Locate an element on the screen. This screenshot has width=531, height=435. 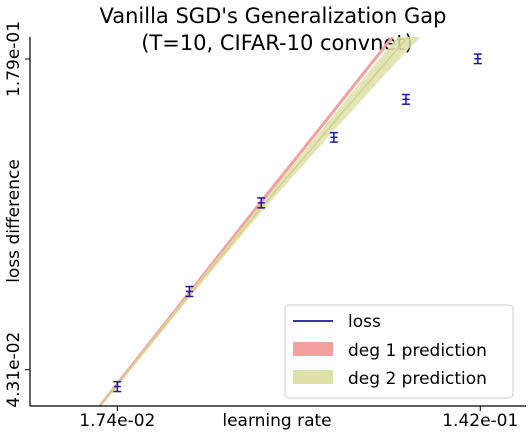
x-tick-label-1: 1.42e-01 is located at coordinates (480, 421).